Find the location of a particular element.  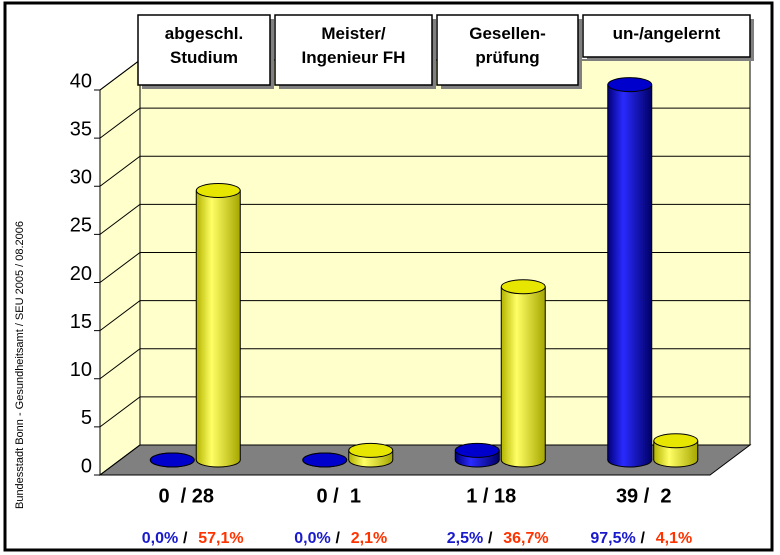

percent-label: 4,1% is located at coordinates (674, 538).